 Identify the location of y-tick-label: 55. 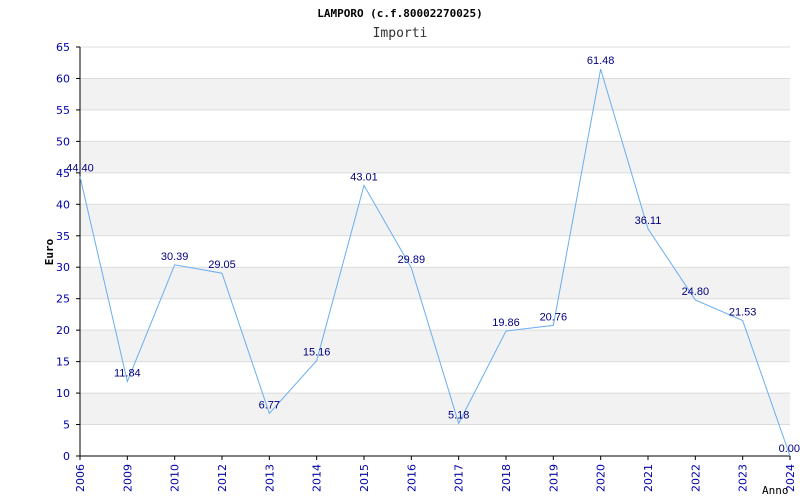
(63, 110).